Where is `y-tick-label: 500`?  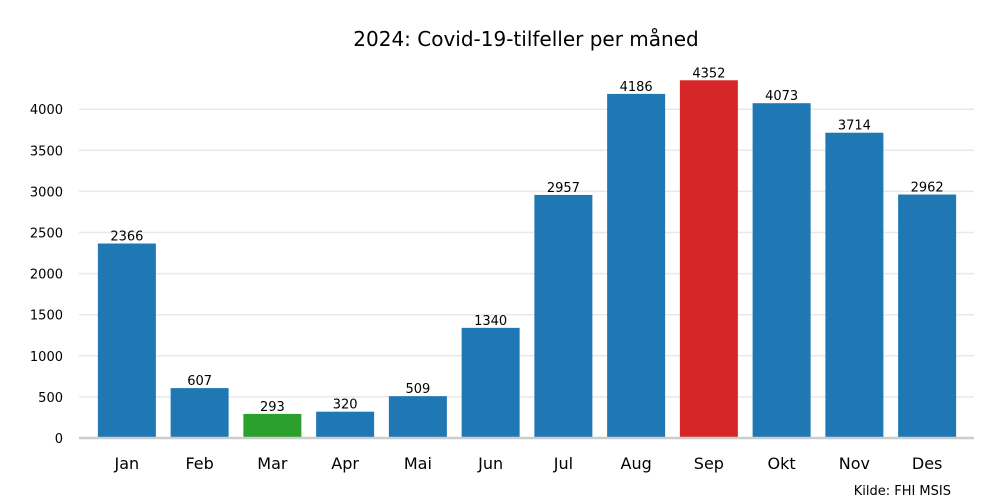
y-tick-label: 500 is located at coordinates (50, 398).